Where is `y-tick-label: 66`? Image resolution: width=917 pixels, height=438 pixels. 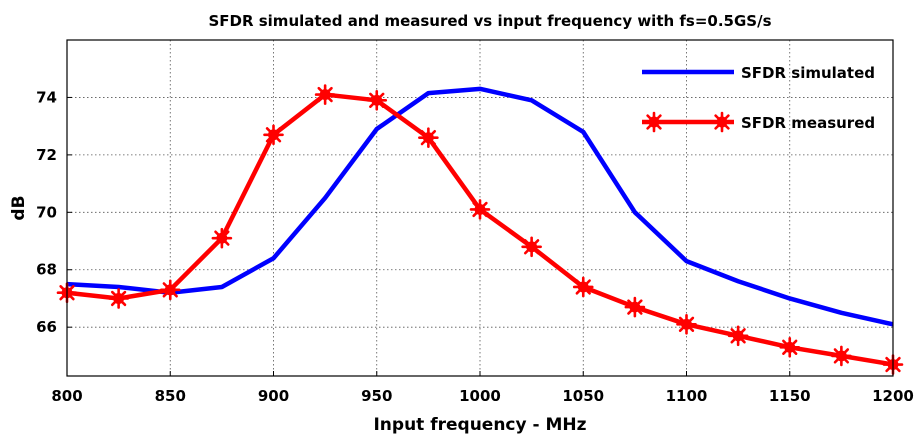
y-tick-label: 66 is located at coordinates (46, 327).